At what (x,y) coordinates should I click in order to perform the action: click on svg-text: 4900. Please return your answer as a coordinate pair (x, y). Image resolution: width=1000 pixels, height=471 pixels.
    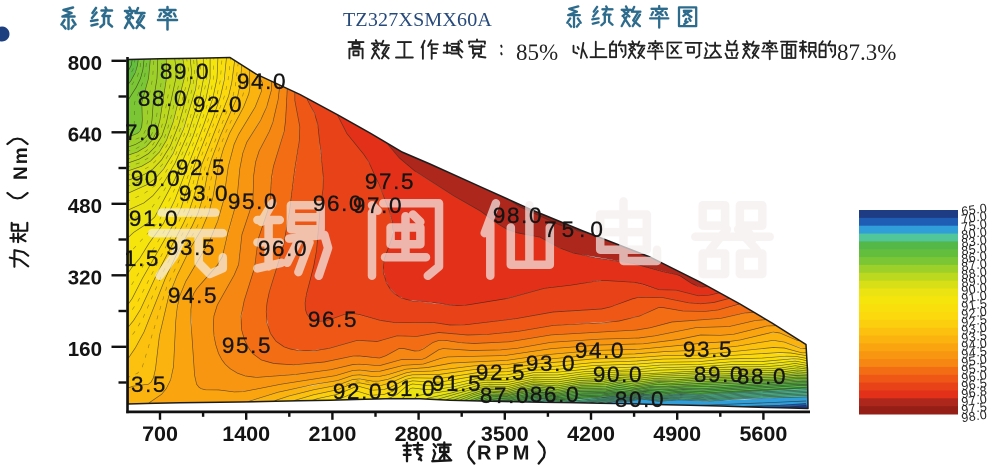
    Looking at the image, I should click on (677, 434).